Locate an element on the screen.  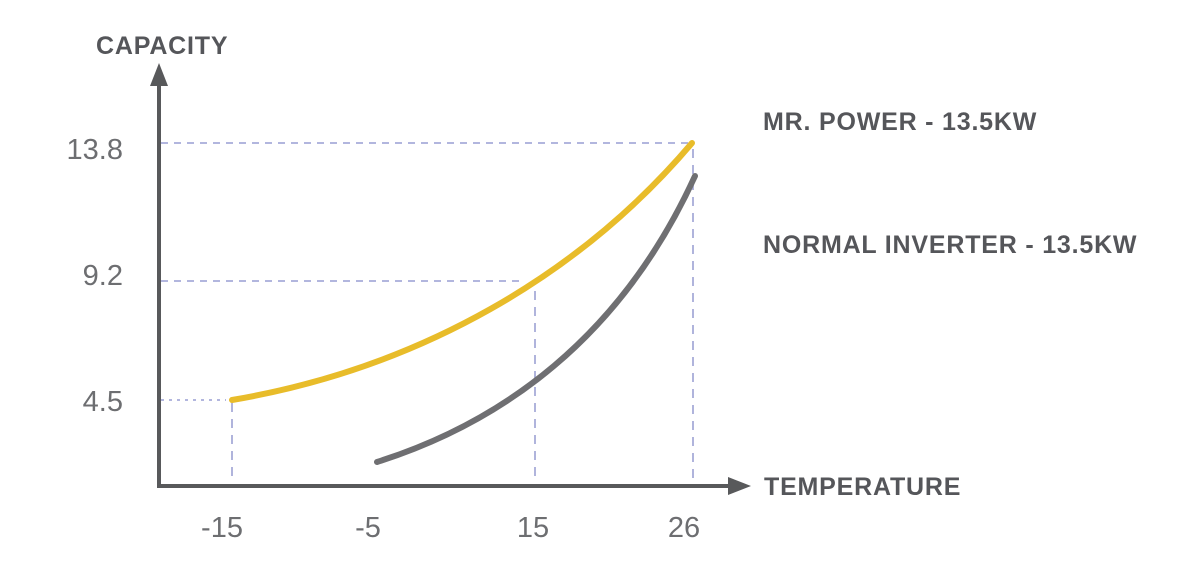
x-tick-label-15: 15 is located at coordinates (533, 528).